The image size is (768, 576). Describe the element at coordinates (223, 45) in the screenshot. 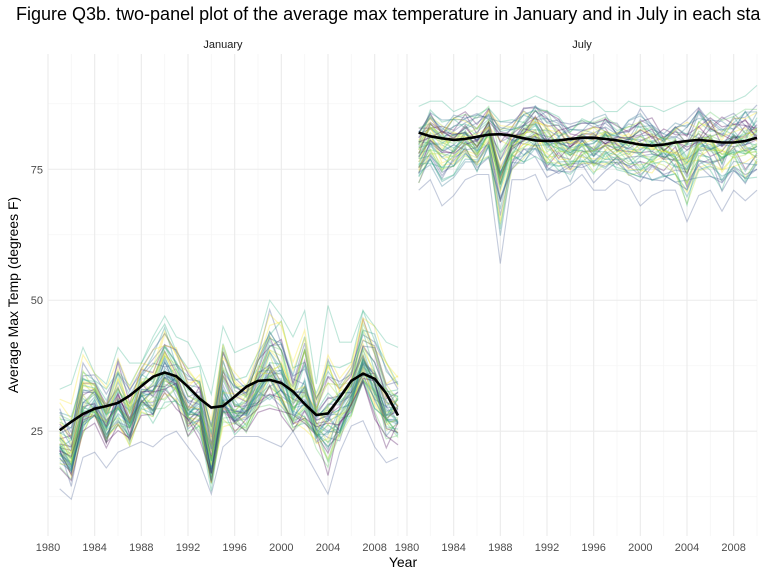

I see `panel-label: January` at that location.